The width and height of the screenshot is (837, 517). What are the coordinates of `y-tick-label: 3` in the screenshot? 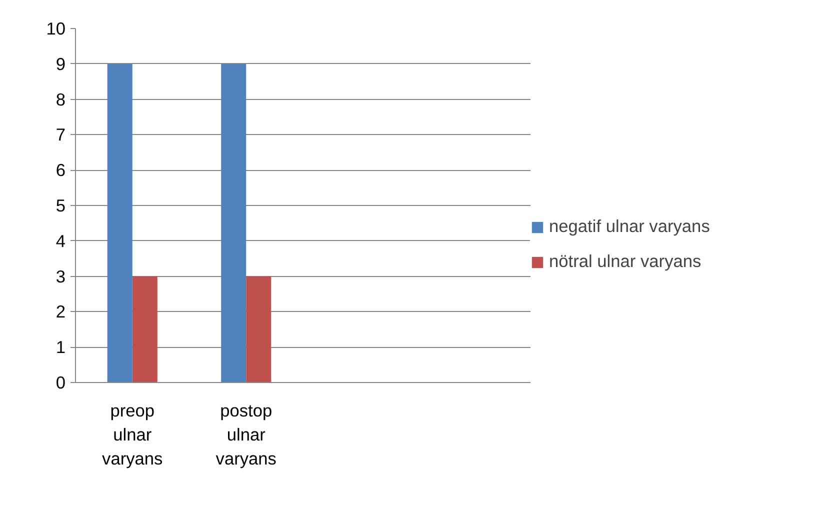 It's located at (61, 276).